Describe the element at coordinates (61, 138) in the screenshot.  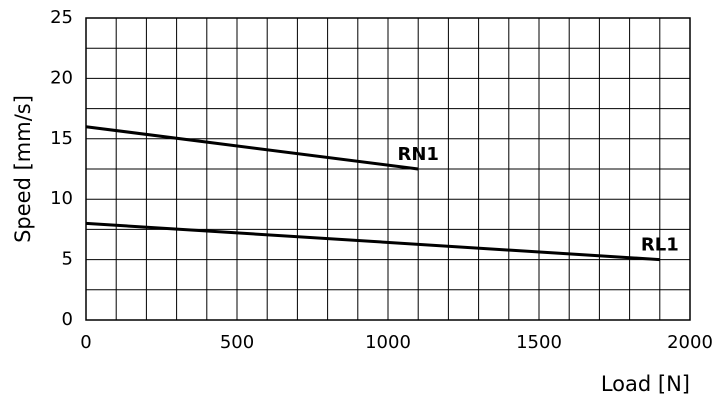
I see `y-tick-label: 15` at that location.